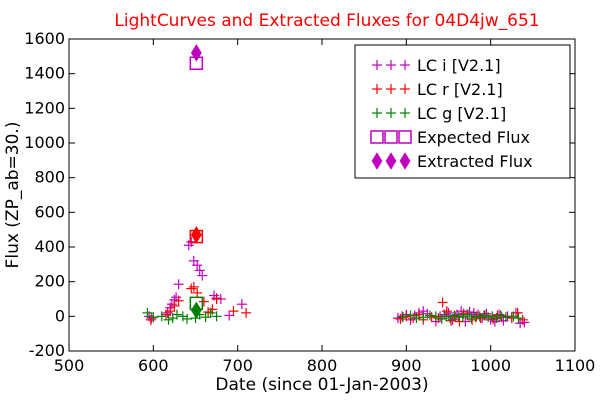 This screenshot has width=600, height=400. Describe the element at coordinates (44, 142) in the screenshot. I see `y-tick-label: 1000` at that location.